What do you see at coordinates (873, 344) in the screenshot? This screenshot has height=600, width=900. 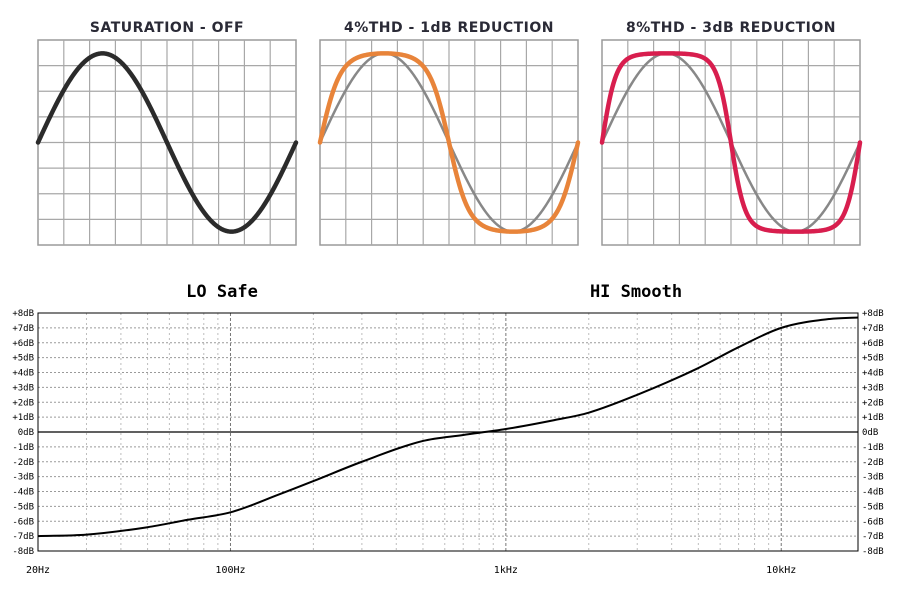 I see `y-tick-label-right: +6dB` at bounding box center [873, 344].